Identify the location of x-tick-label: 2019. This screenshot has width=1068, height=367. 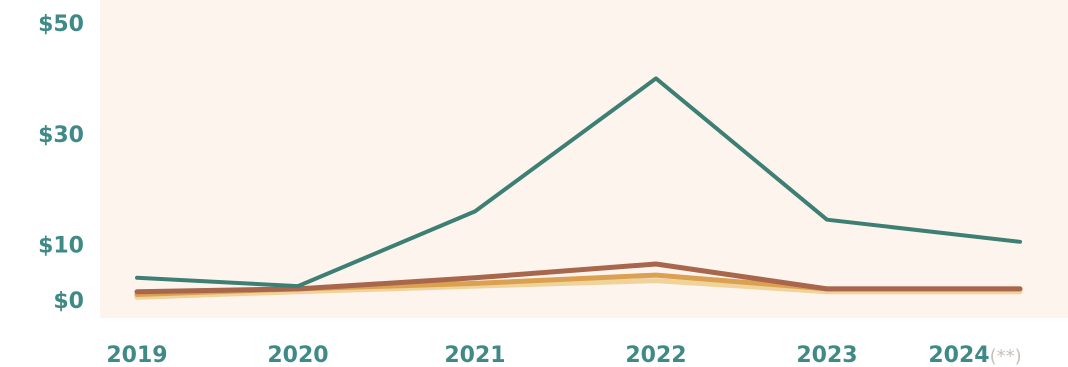
(136, 355).